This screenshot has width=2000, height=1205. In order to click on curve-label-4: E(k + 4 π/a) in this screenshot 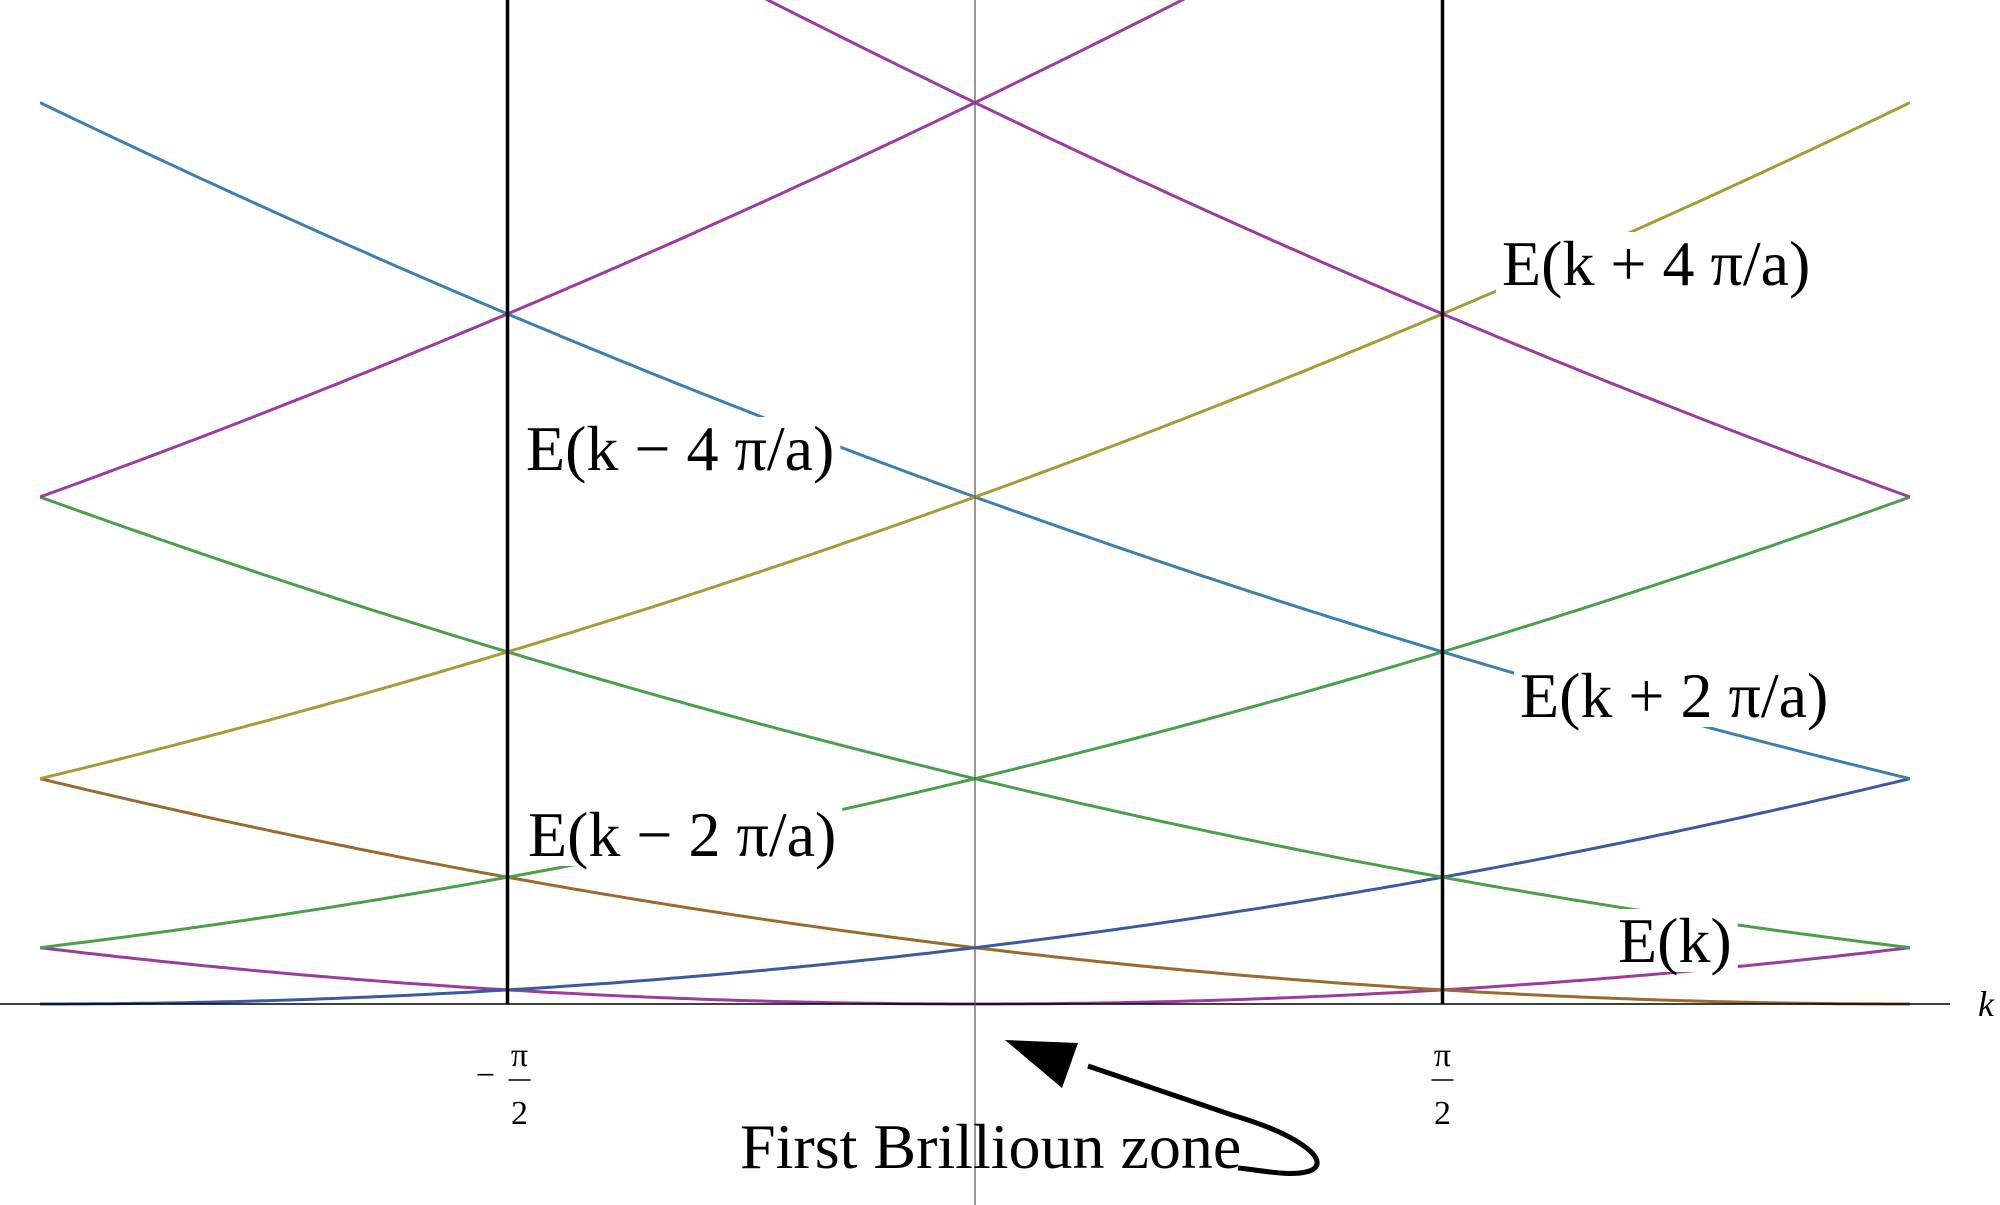, I will do `click(1656, 263)`.